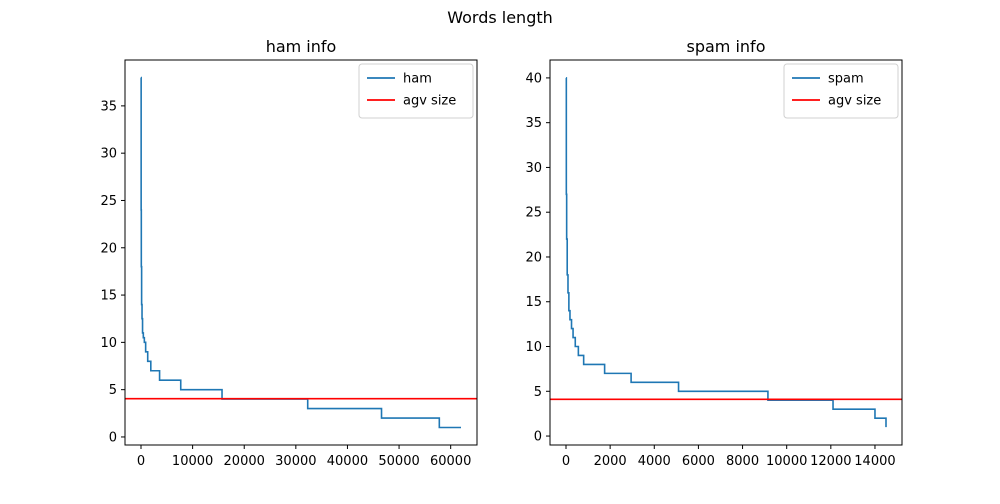  I want to click on x-tick-label: 40000, so click(347, 461).